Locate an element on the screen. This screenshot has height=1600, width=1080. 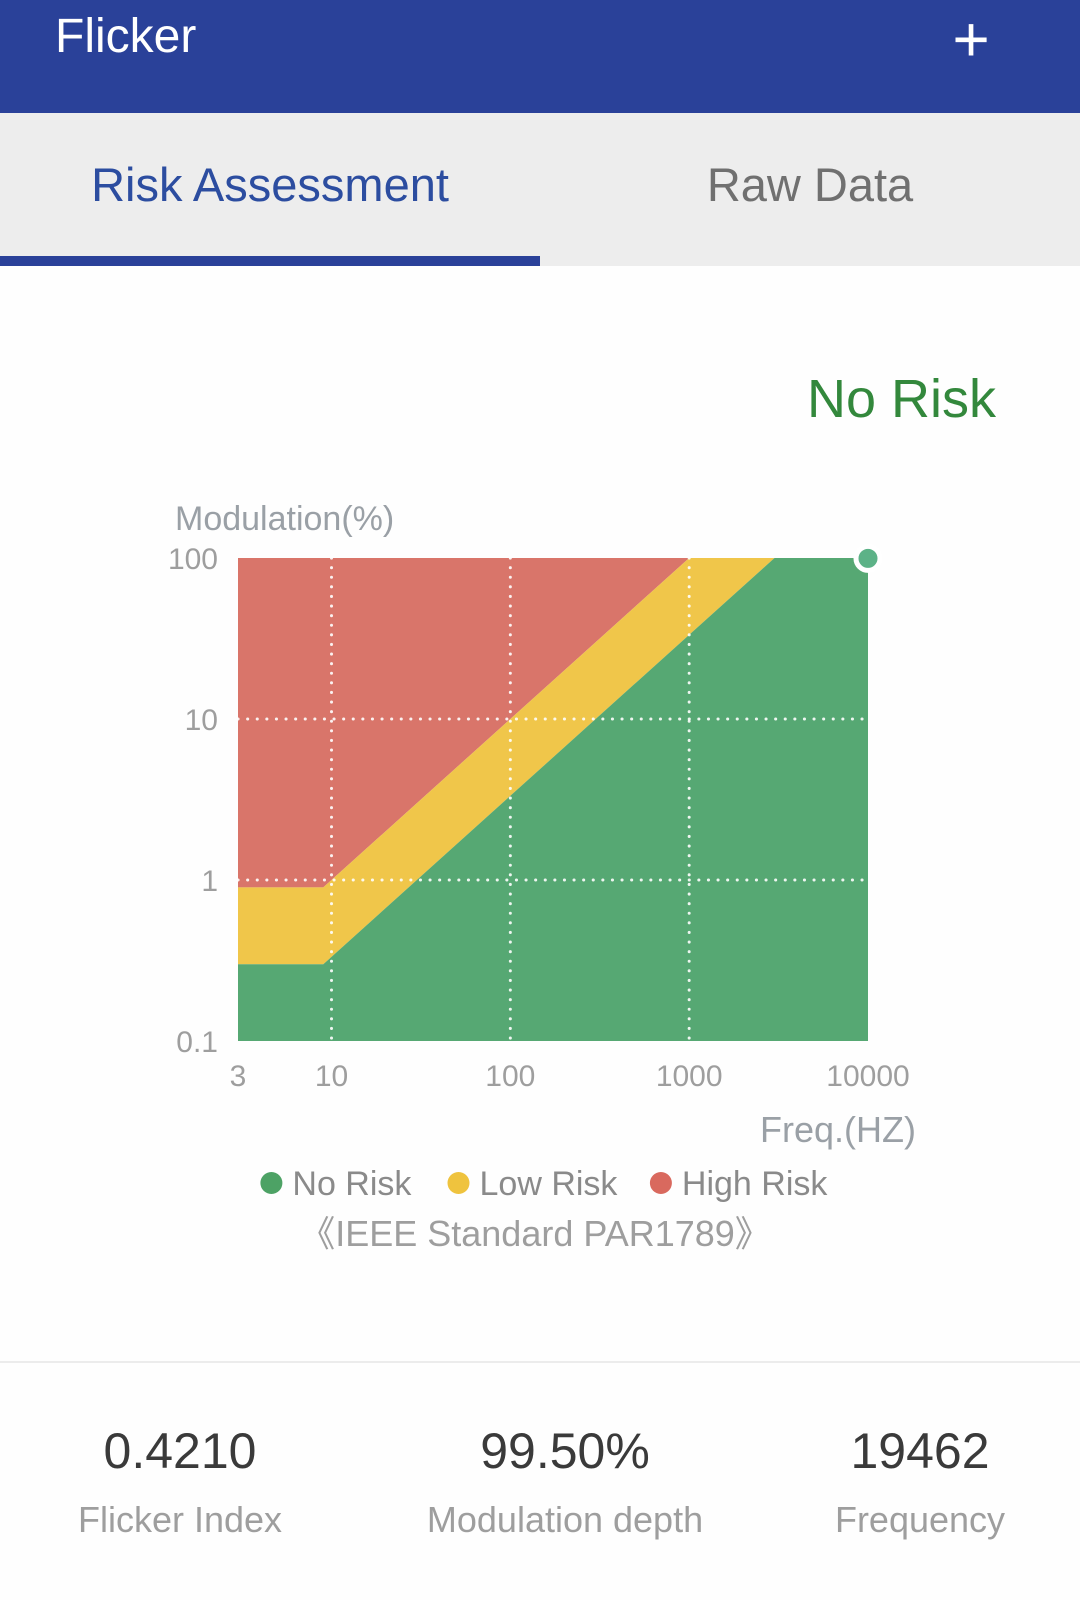
stat-value: 0.4210 is located at coordinates (180, 1451).